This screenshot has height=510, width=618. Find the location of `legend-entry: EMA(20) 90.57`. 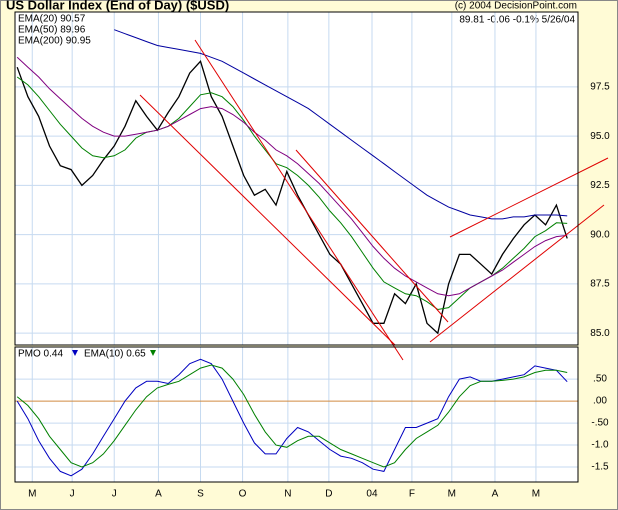

legend-entry: EMA(20) 90.57 is located at coordinates (52, 19).